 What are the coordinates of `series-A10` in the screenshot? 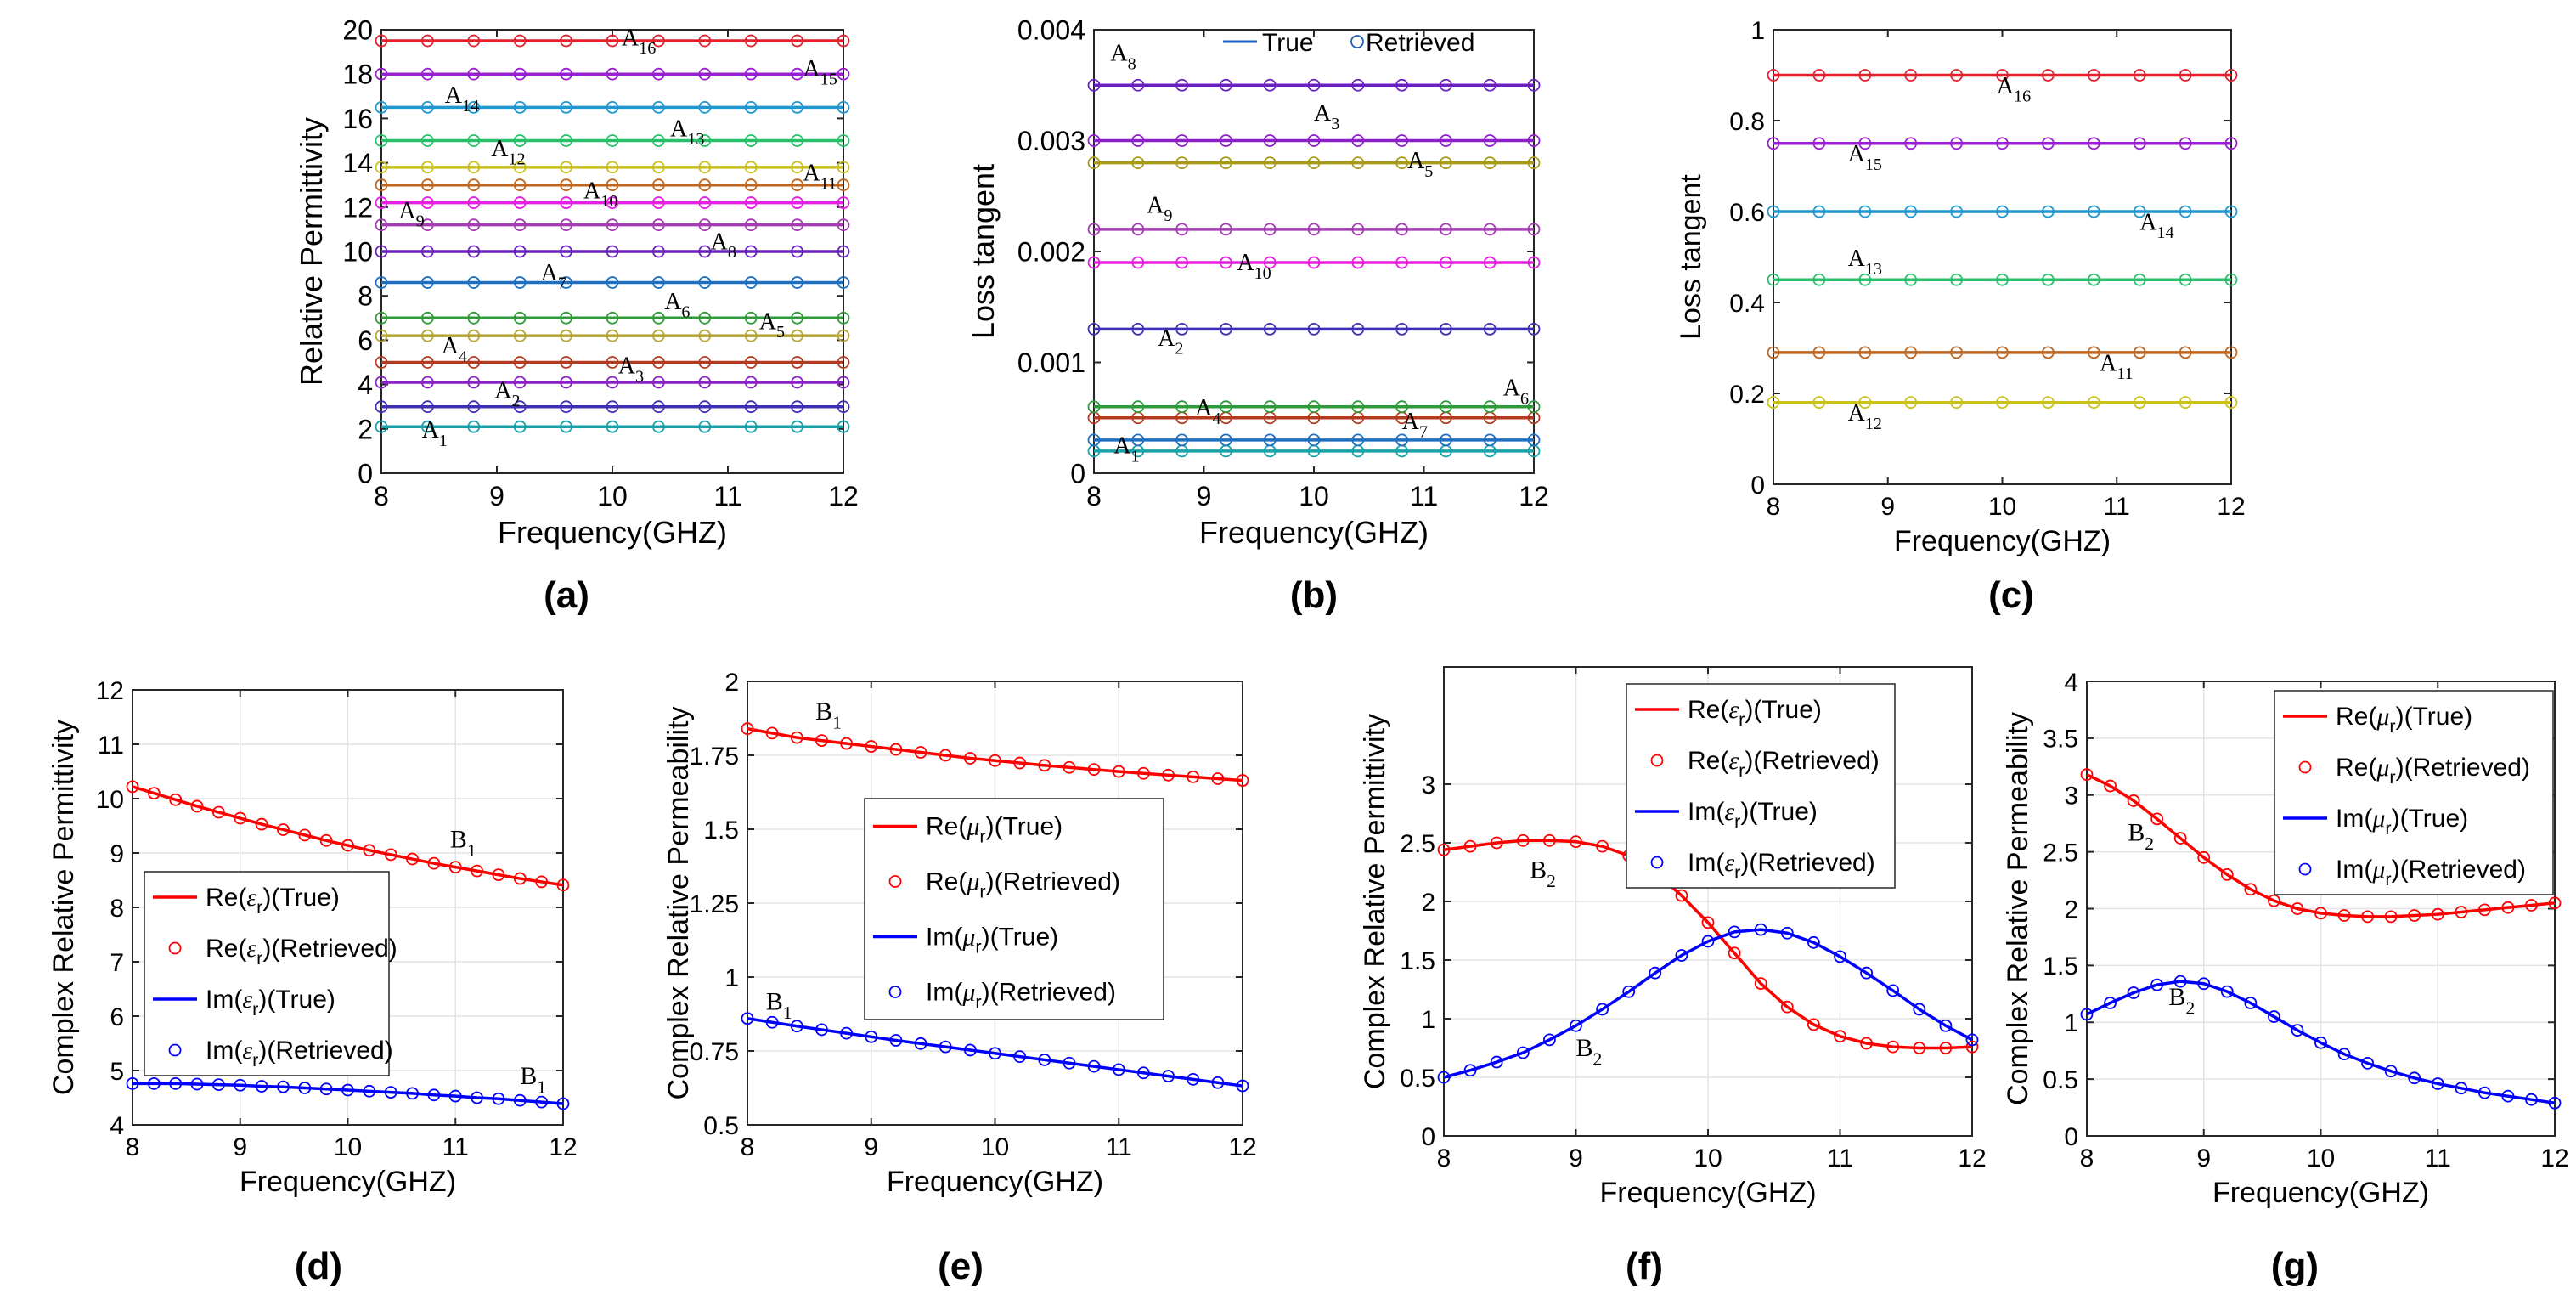 It's located at (1314, 262).